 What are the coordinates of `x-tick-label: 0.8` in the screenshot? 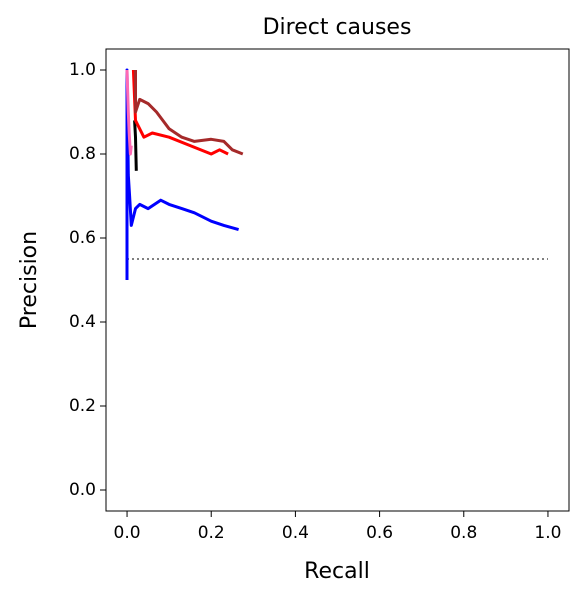 It's located at (463, 533).